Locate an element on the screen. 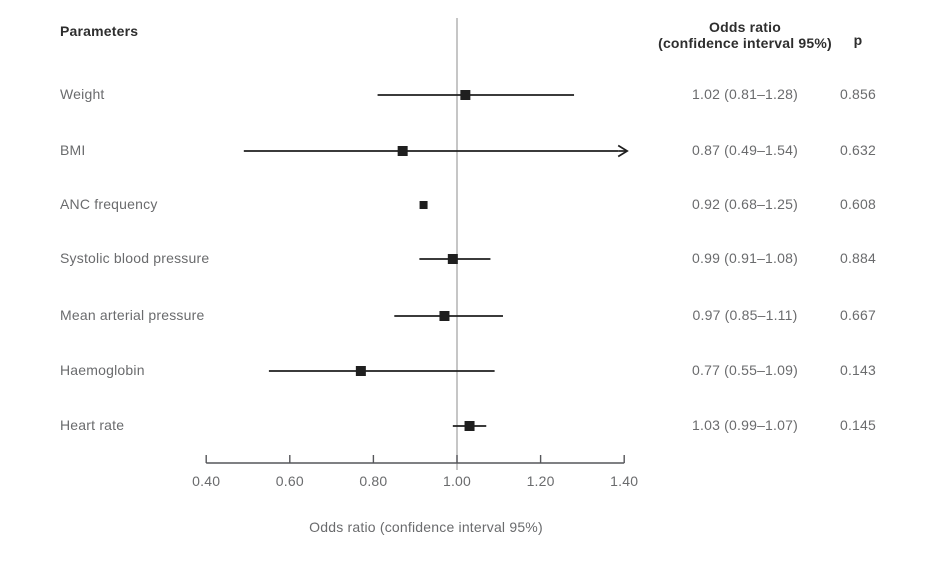 The width and height of the screenshot is (940, 563). x-tick-label: 1.00 is located at coordinates (457, 481).